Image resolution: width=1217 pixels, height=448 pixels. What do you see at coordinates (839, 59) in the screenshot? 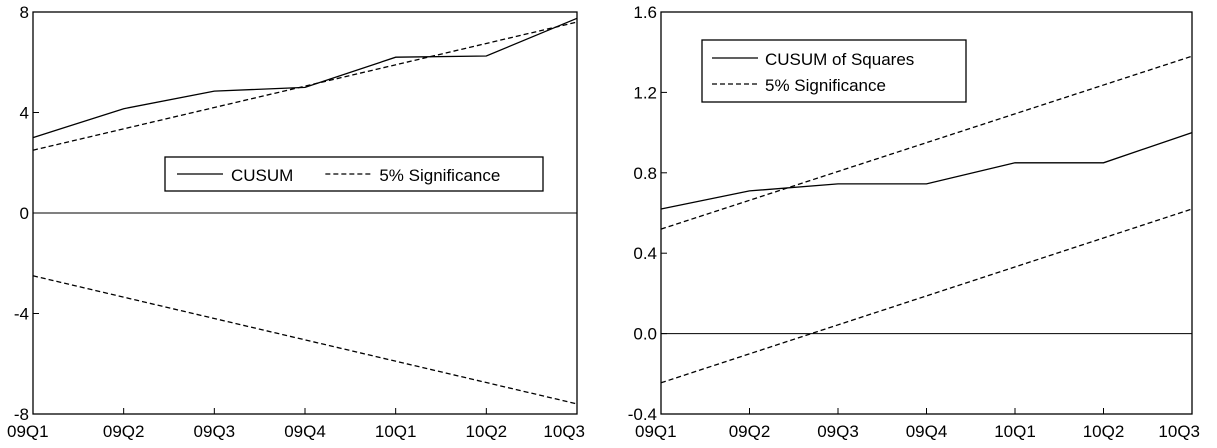
I see `legend-label: CUSUM of Squares` at bounding box center [839, 59].